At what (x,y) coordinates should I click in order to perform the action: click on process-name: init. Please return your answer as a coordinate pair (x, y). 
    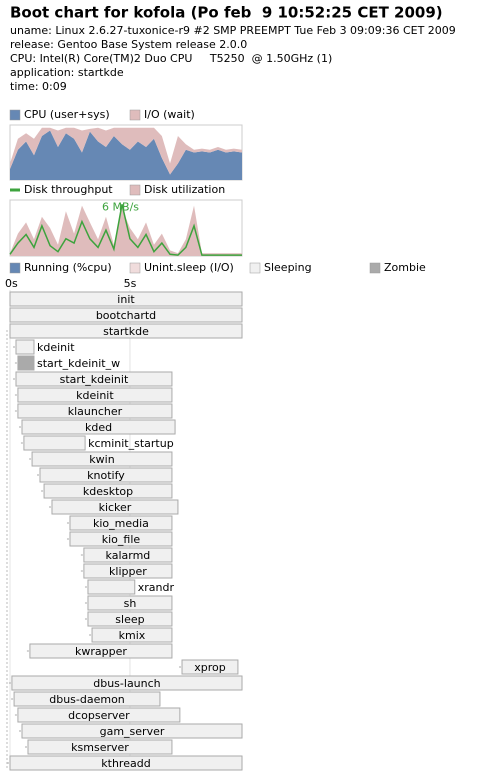
    Looking at the image, I should click on (126, 299).